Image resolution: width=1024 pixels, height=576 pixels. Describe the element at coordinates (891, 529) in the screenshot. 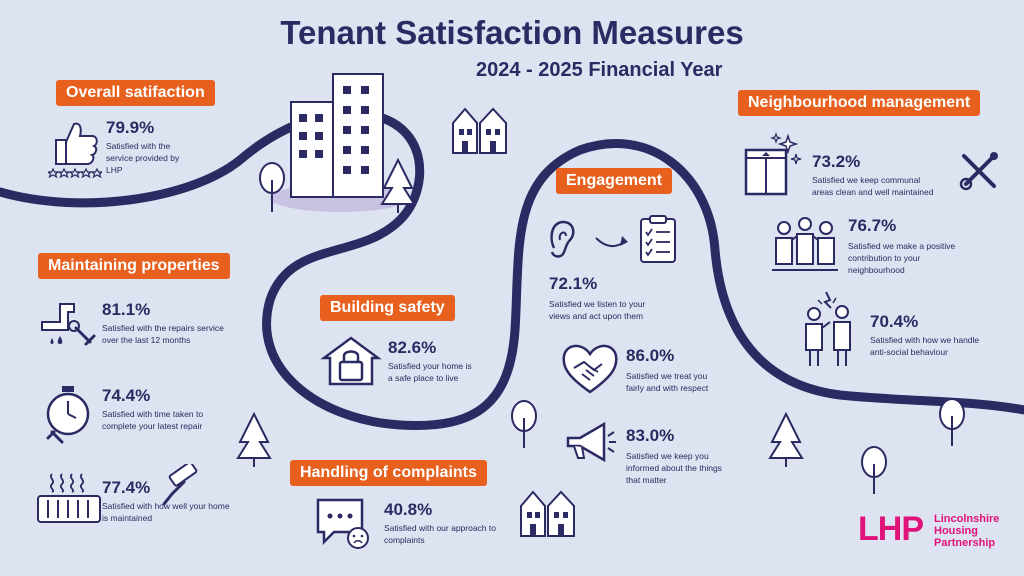

I see `lhp-logo-mark: LHP` at that location.